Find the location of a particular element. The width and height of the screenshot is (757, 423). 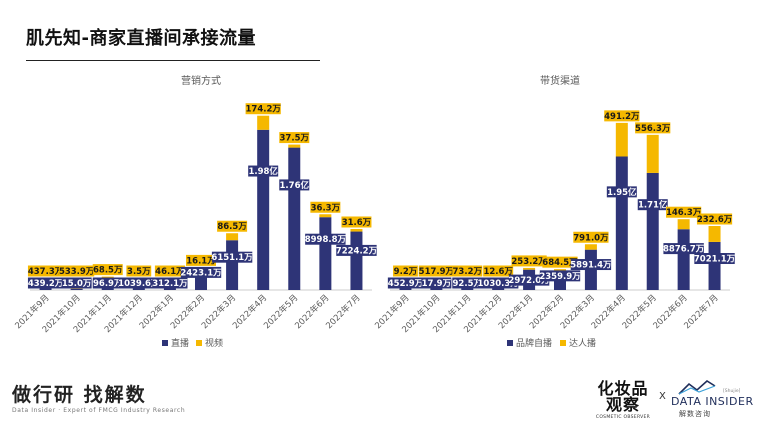

data-label-直播: 2423.1万 is located at coordinates (201, 273).